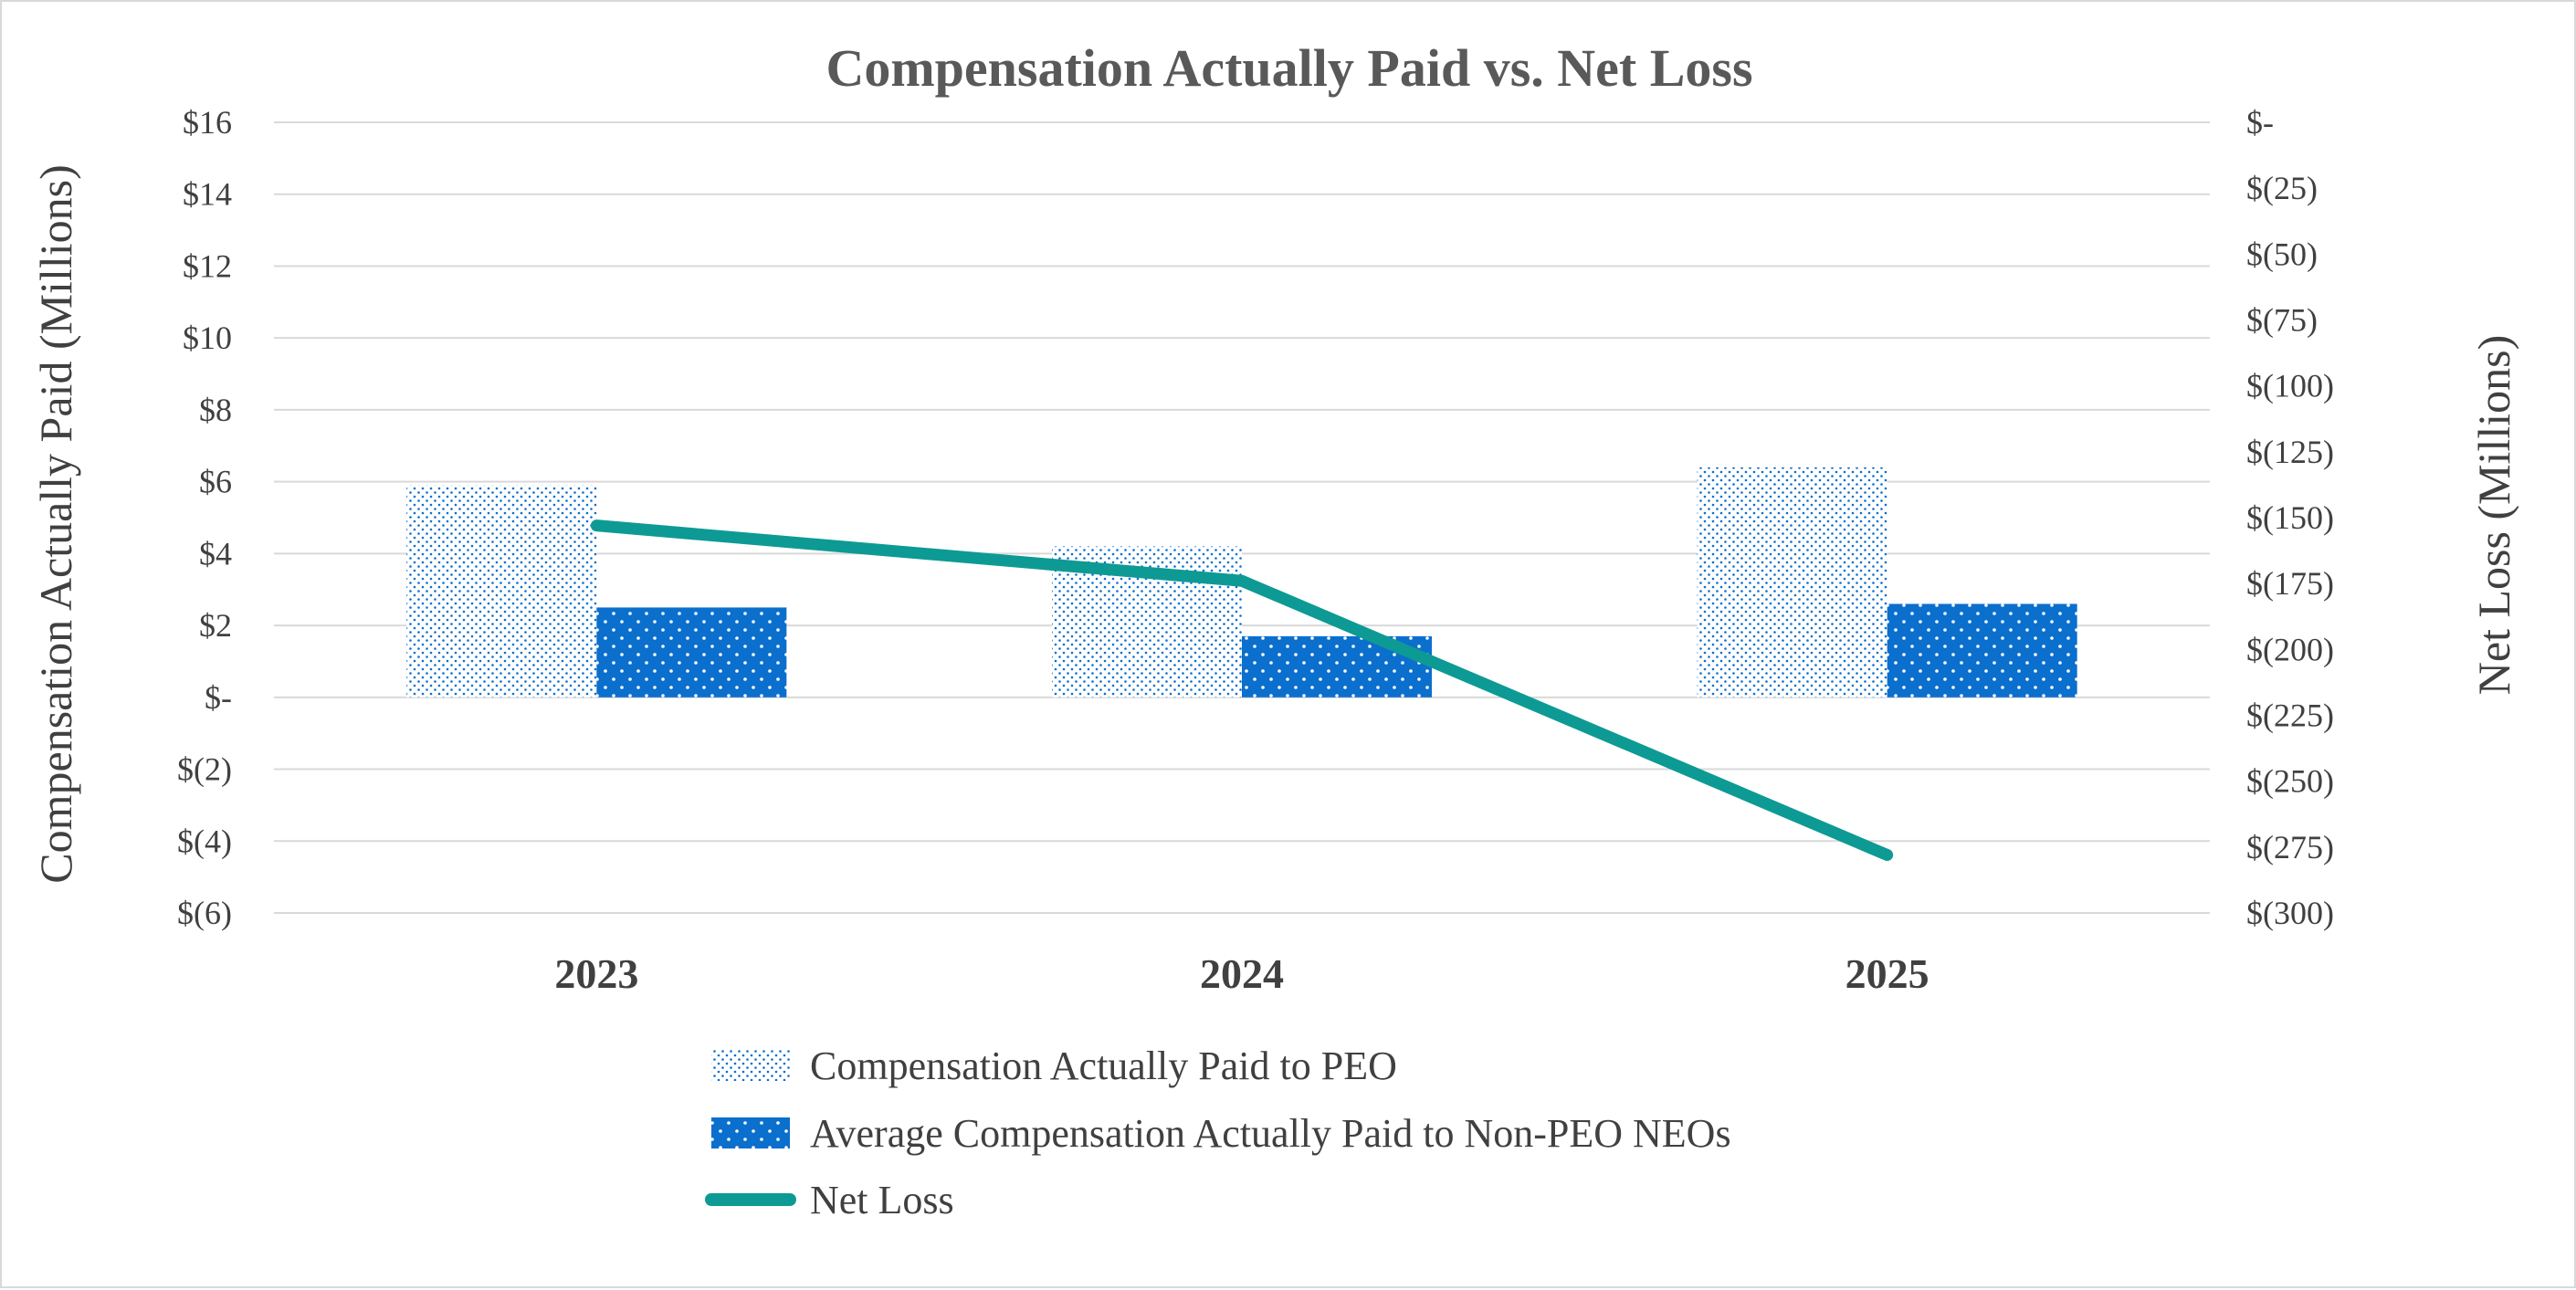 The height and width of the screenshot is (1290, 2576). What do you see at coordinates (204, 769) in the screenshot?
I see `left-tick-label: $(2)` at bounding box center [204, 769].